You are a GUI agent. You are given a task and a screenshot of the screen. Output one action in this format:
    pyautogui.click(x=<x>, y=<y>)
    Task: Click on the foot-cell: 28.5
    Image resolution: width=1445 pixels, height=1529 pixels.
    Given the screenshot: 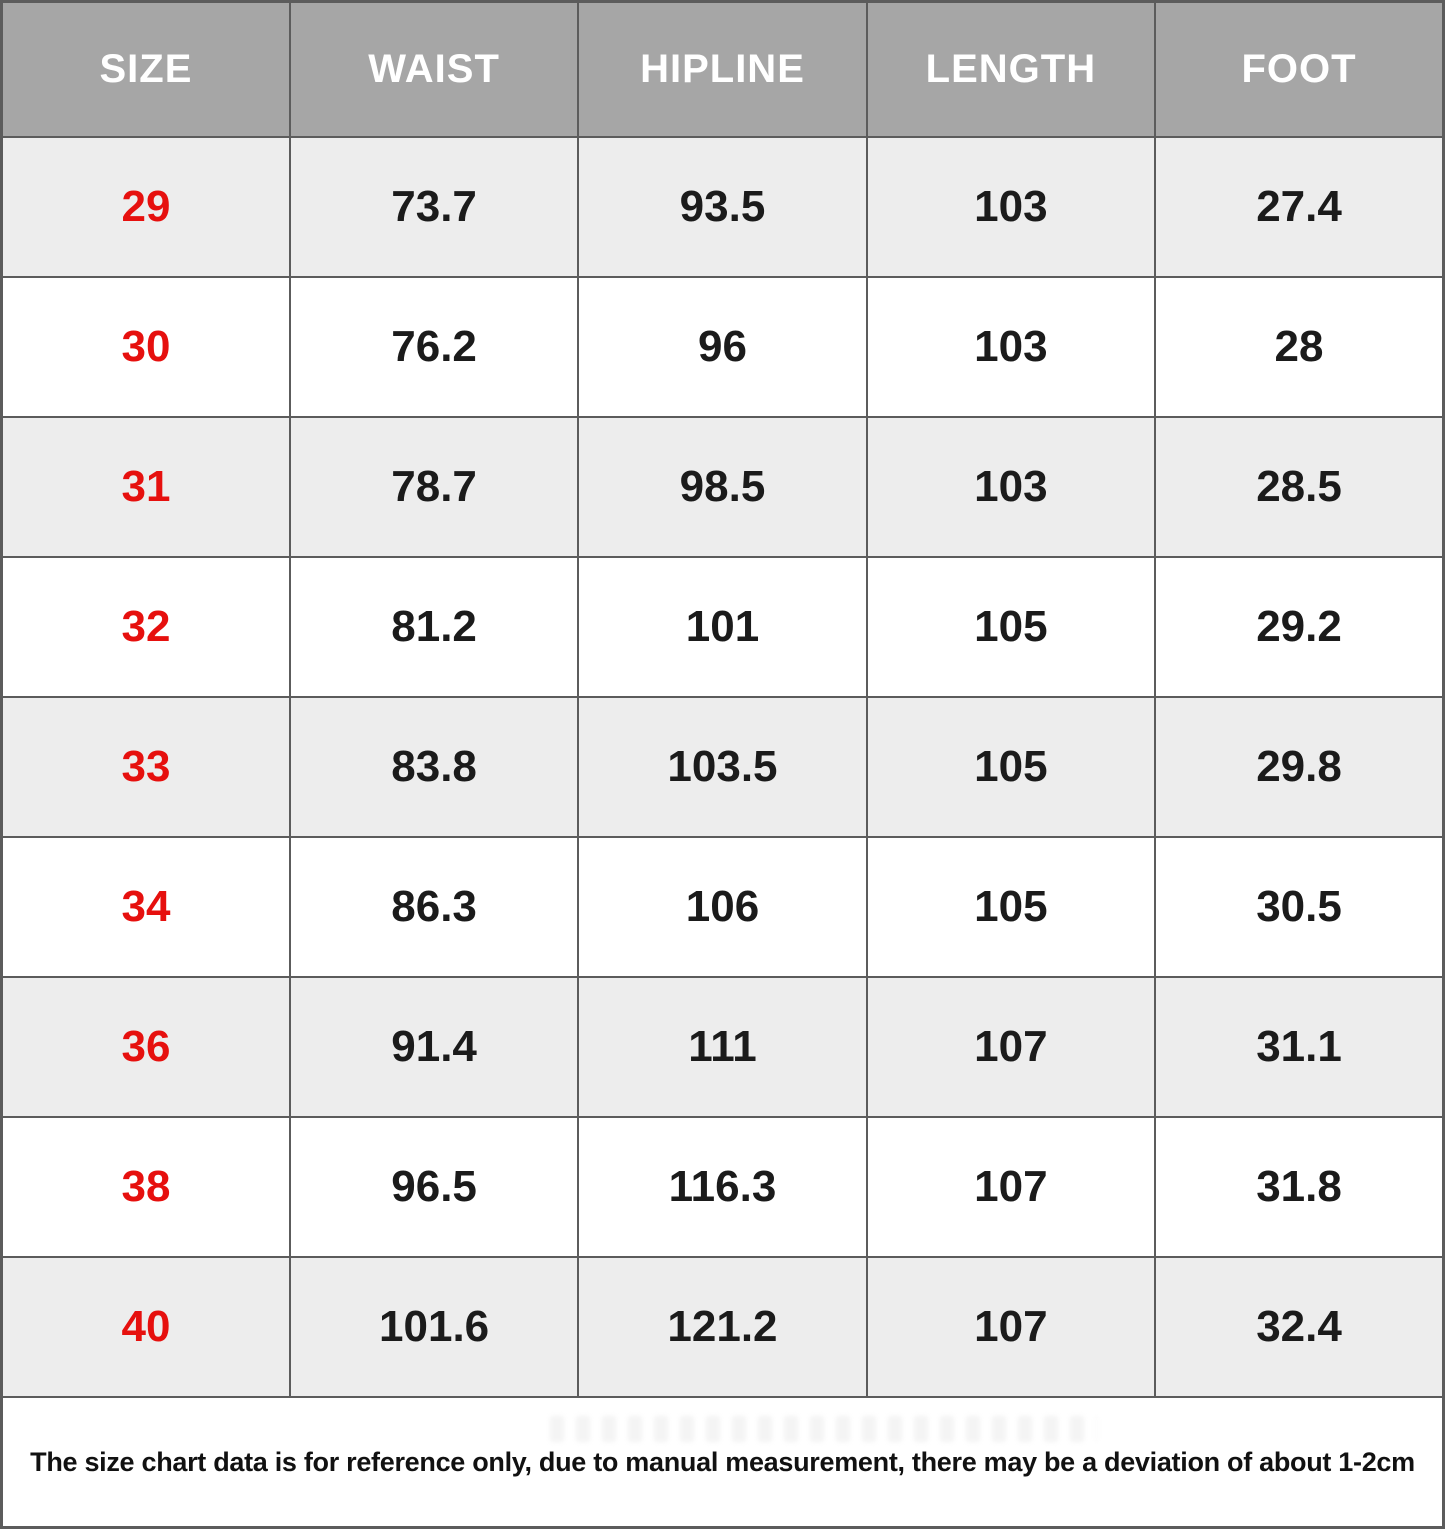 What is the action you would take?
    pyautogui.click(x=1299, y=487)
    